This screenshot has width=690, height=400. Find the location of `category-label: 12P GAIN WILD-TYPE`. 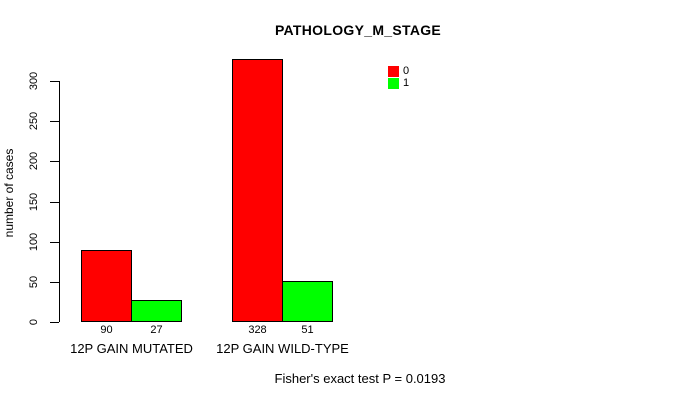

category-label: 12P GAIN WILD-TYPE is located at coordinates (282, 348).